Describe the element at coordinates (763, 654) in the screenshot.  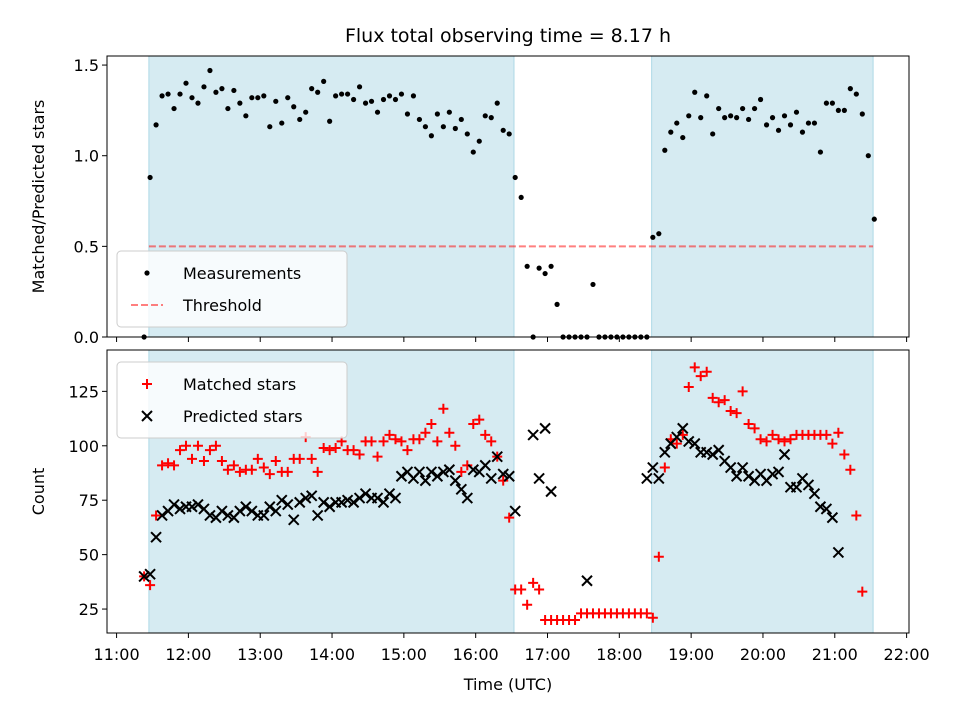
I see `x-tick-label: 20:00` at that location.